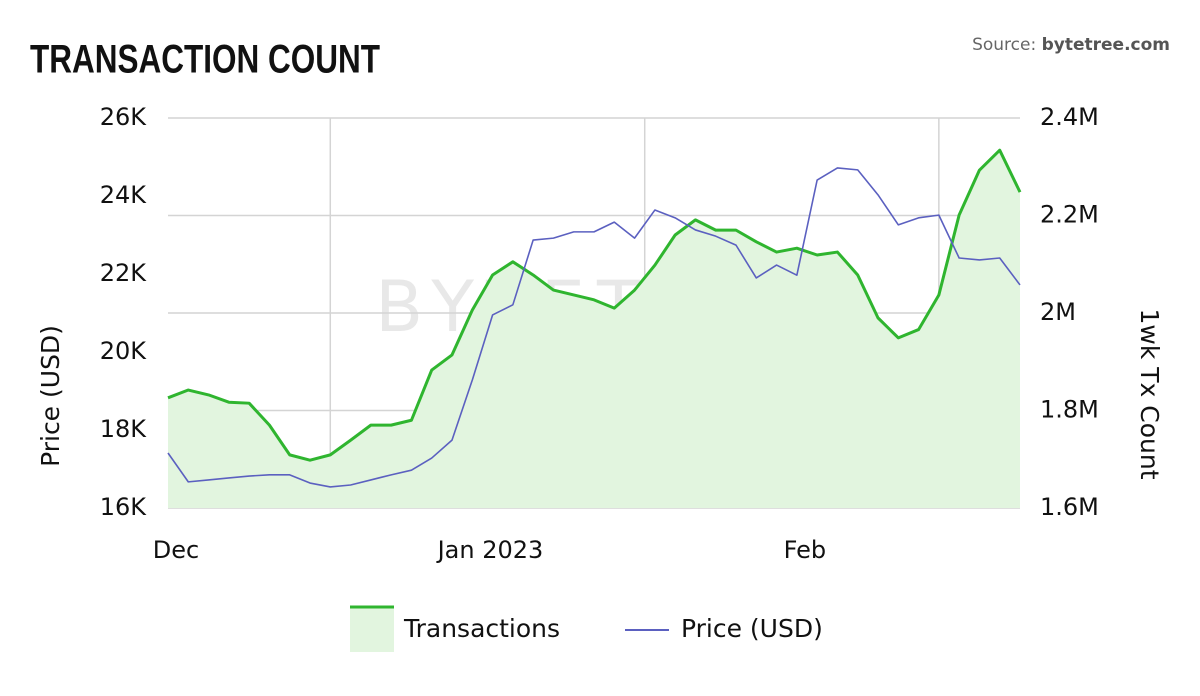 This screenshot has width=1200, height=696. I want to click on source-site: bytetree.com, so click(1106, 45).